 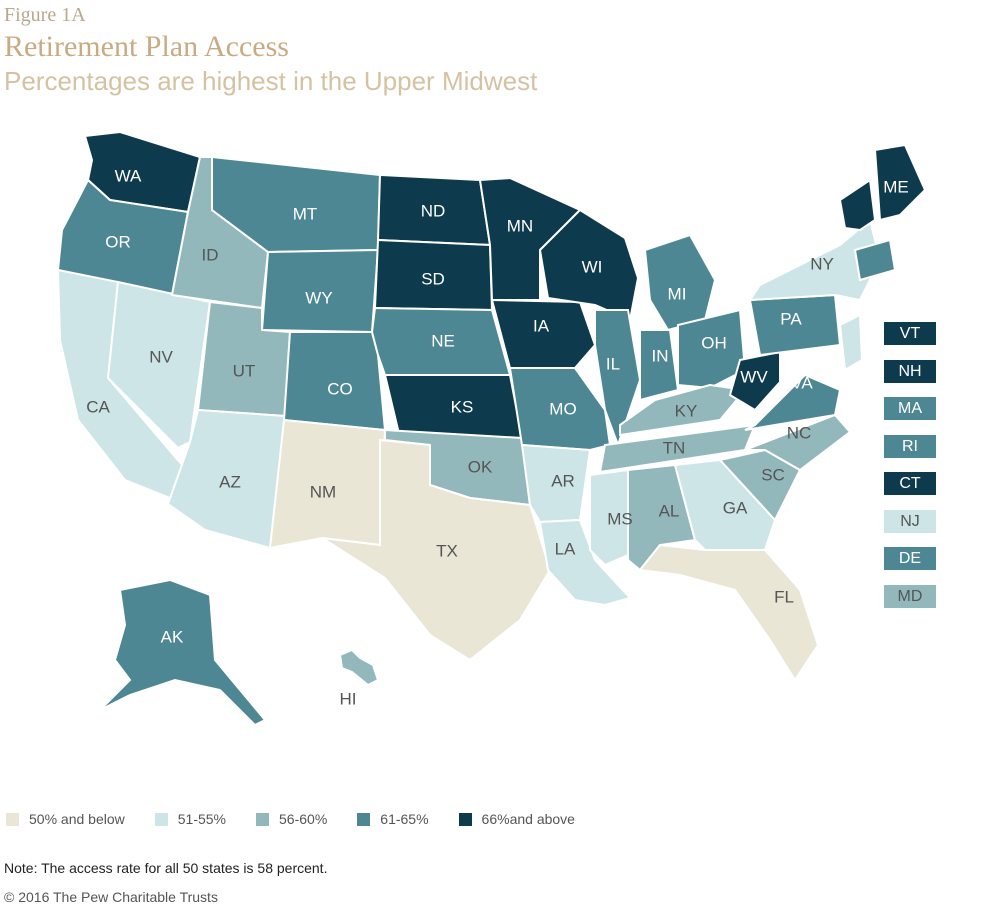 I want to click on state-ny, so click(x=815, y=260).